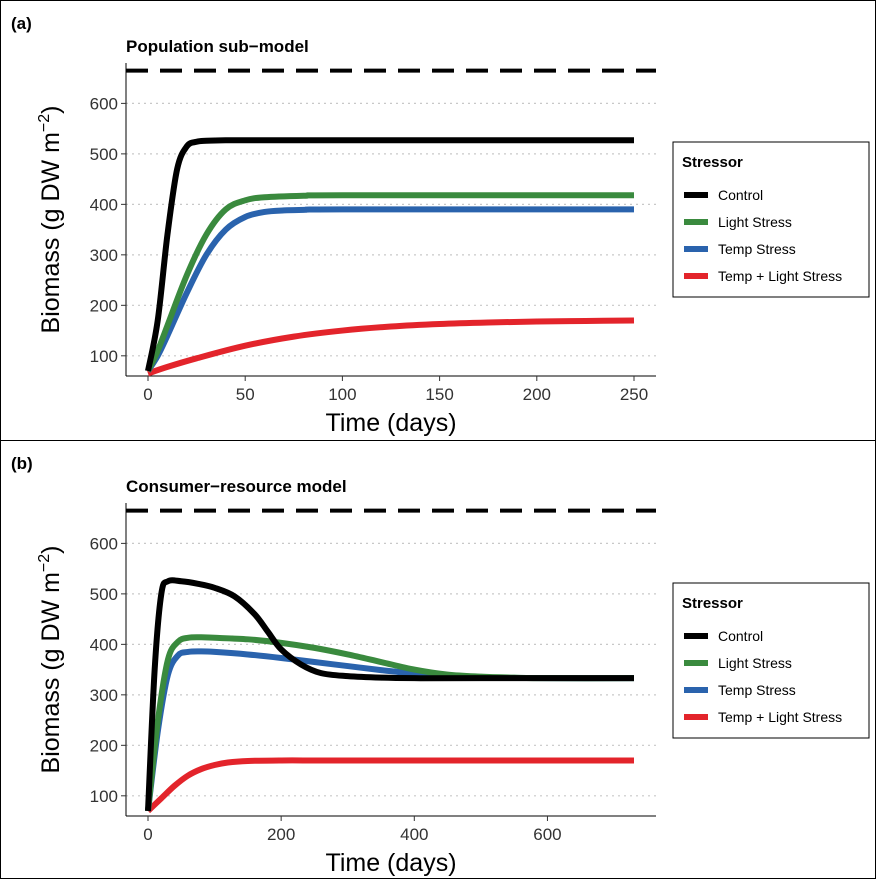 The image size is (876, 879). I want to click on x-tick-label: 50, so click(245, 394).